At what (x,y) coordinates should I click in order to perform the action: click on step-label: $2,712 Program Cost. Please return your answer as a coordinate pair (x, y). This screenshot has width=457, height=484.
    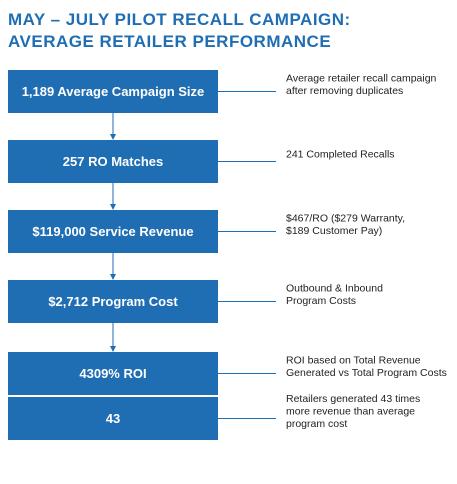
    Looking at the image, I should click on (113, 301).